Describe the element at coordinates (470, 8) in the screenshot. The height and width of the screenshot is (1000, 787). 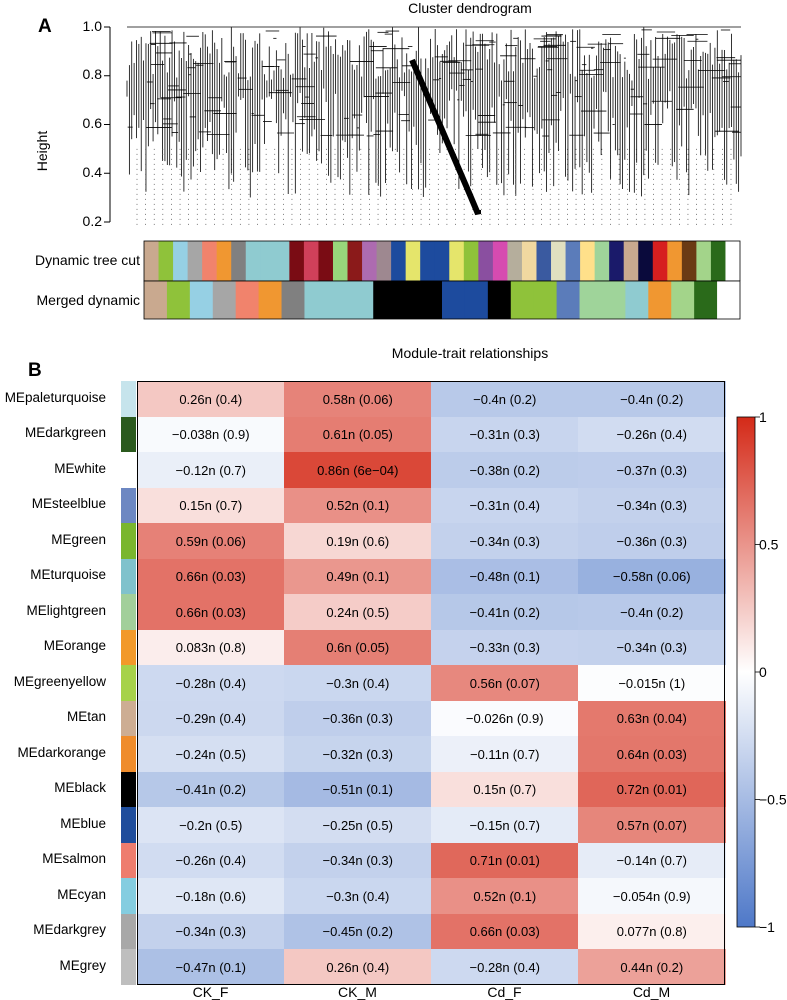
I see `dendrogram-title: Cluster dendrogram` at that location.